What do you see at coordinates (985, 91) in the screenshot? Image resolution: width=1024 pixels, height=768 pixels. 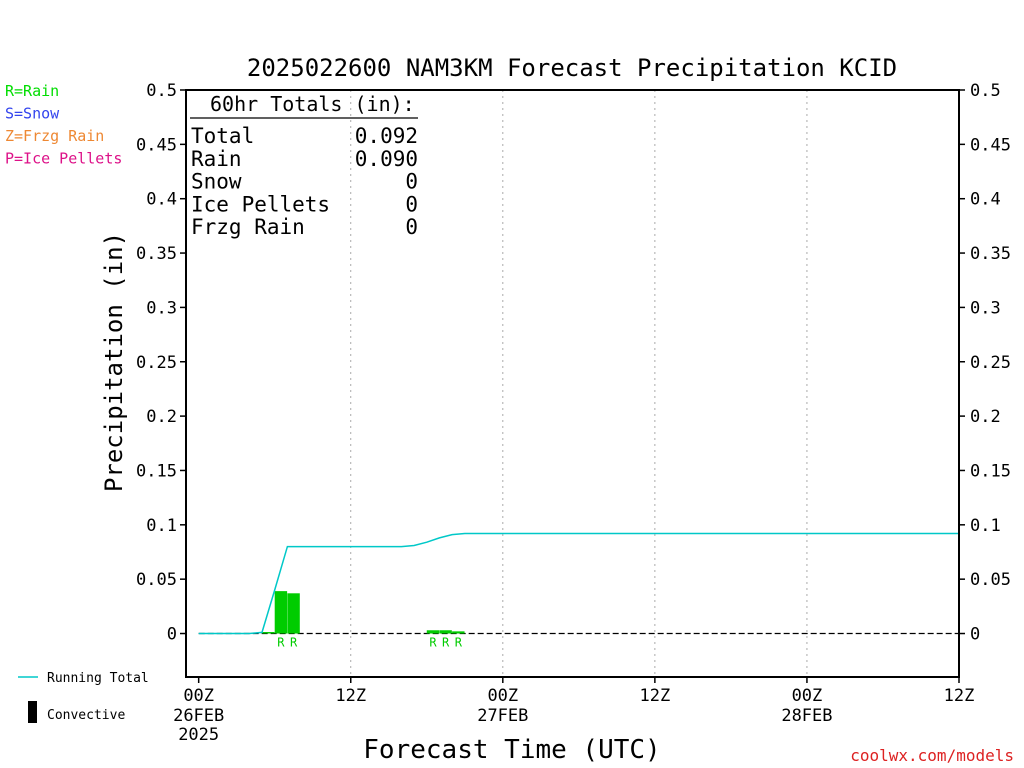 I see `y-tick-label-right: 0.5` at bounding box center [985, 91].